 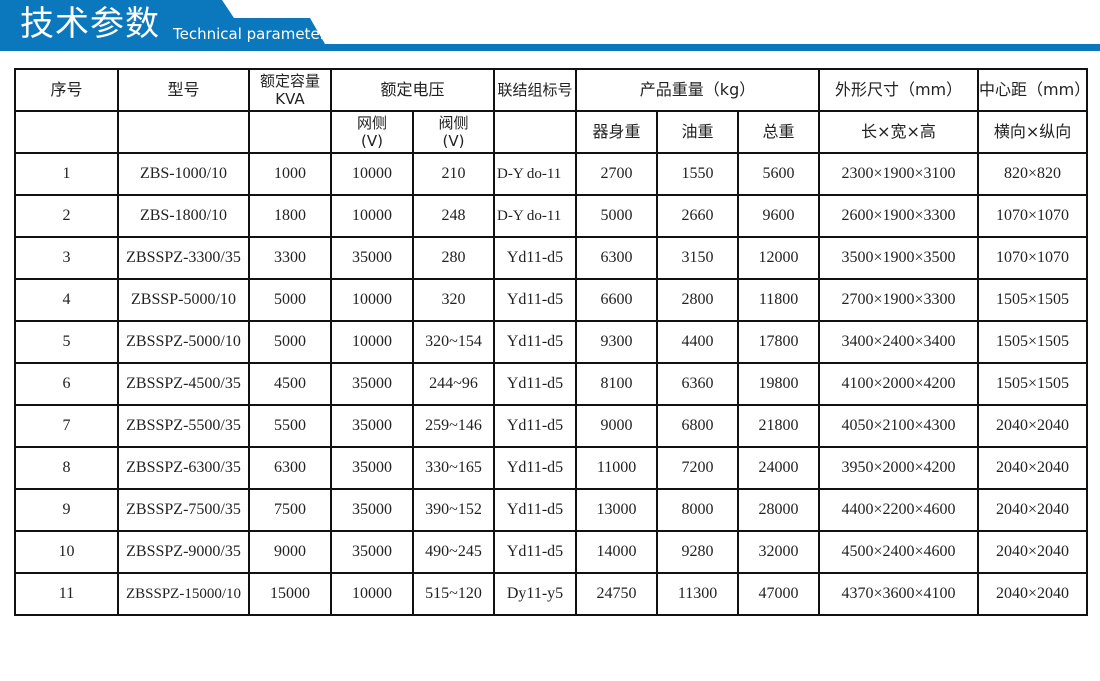 What do you see at coordinates (289, 81) in the screenshot?
I see `header-capacity-label: 额定容量` at bounding box center [289, 81].